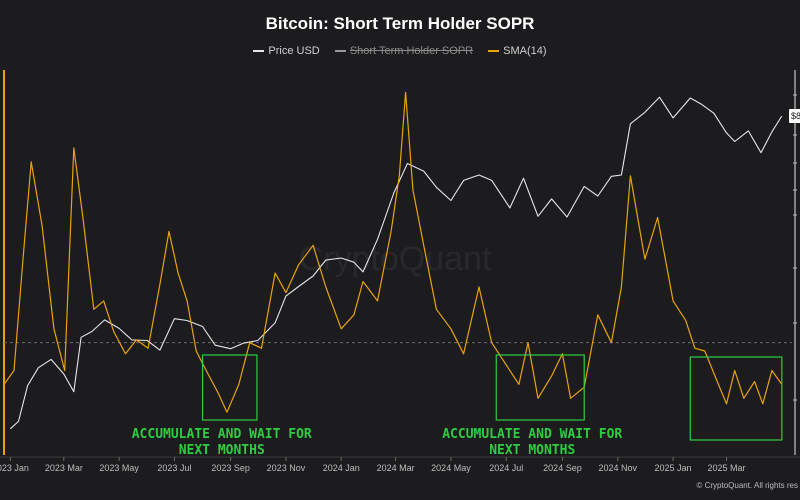 The image size is (800, 500). I want to click on x-tick-label: 2023 Jan, so click(14, 468).